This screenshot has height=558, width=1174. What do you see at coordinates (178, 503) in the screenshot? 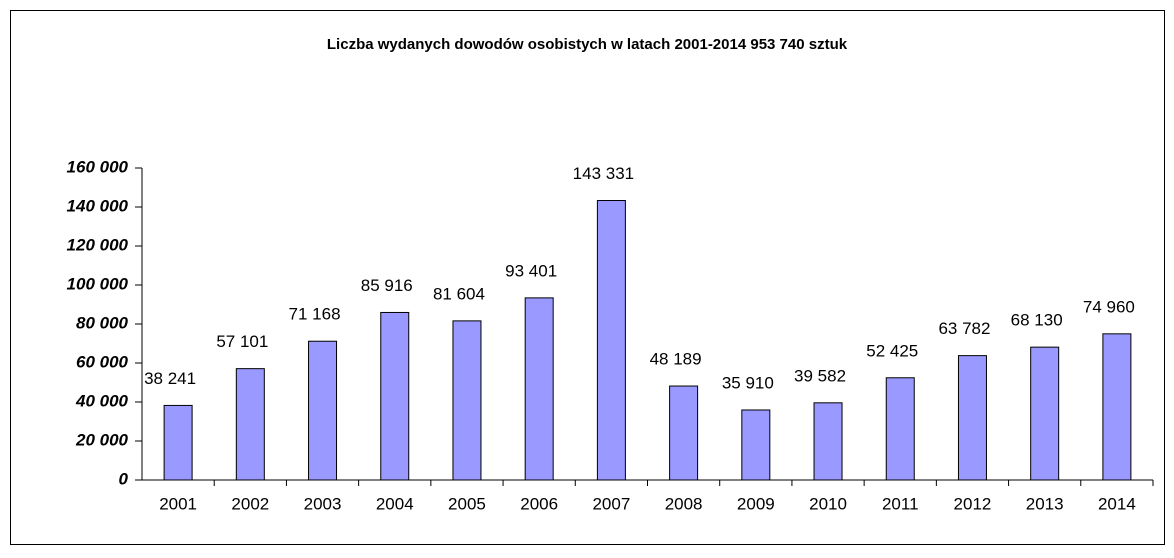
I see `x-tick-label: 2001` at bounding box center [178, 503].